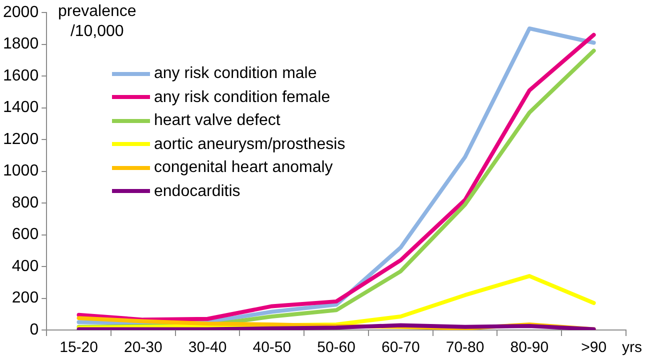 Image resolution: width=652 pixels, height=364 pixels. What do you see at coordinates (336, 347) in the screenshot?
I see `x-tick-label: 50-60` at bounding box center [336, 347].